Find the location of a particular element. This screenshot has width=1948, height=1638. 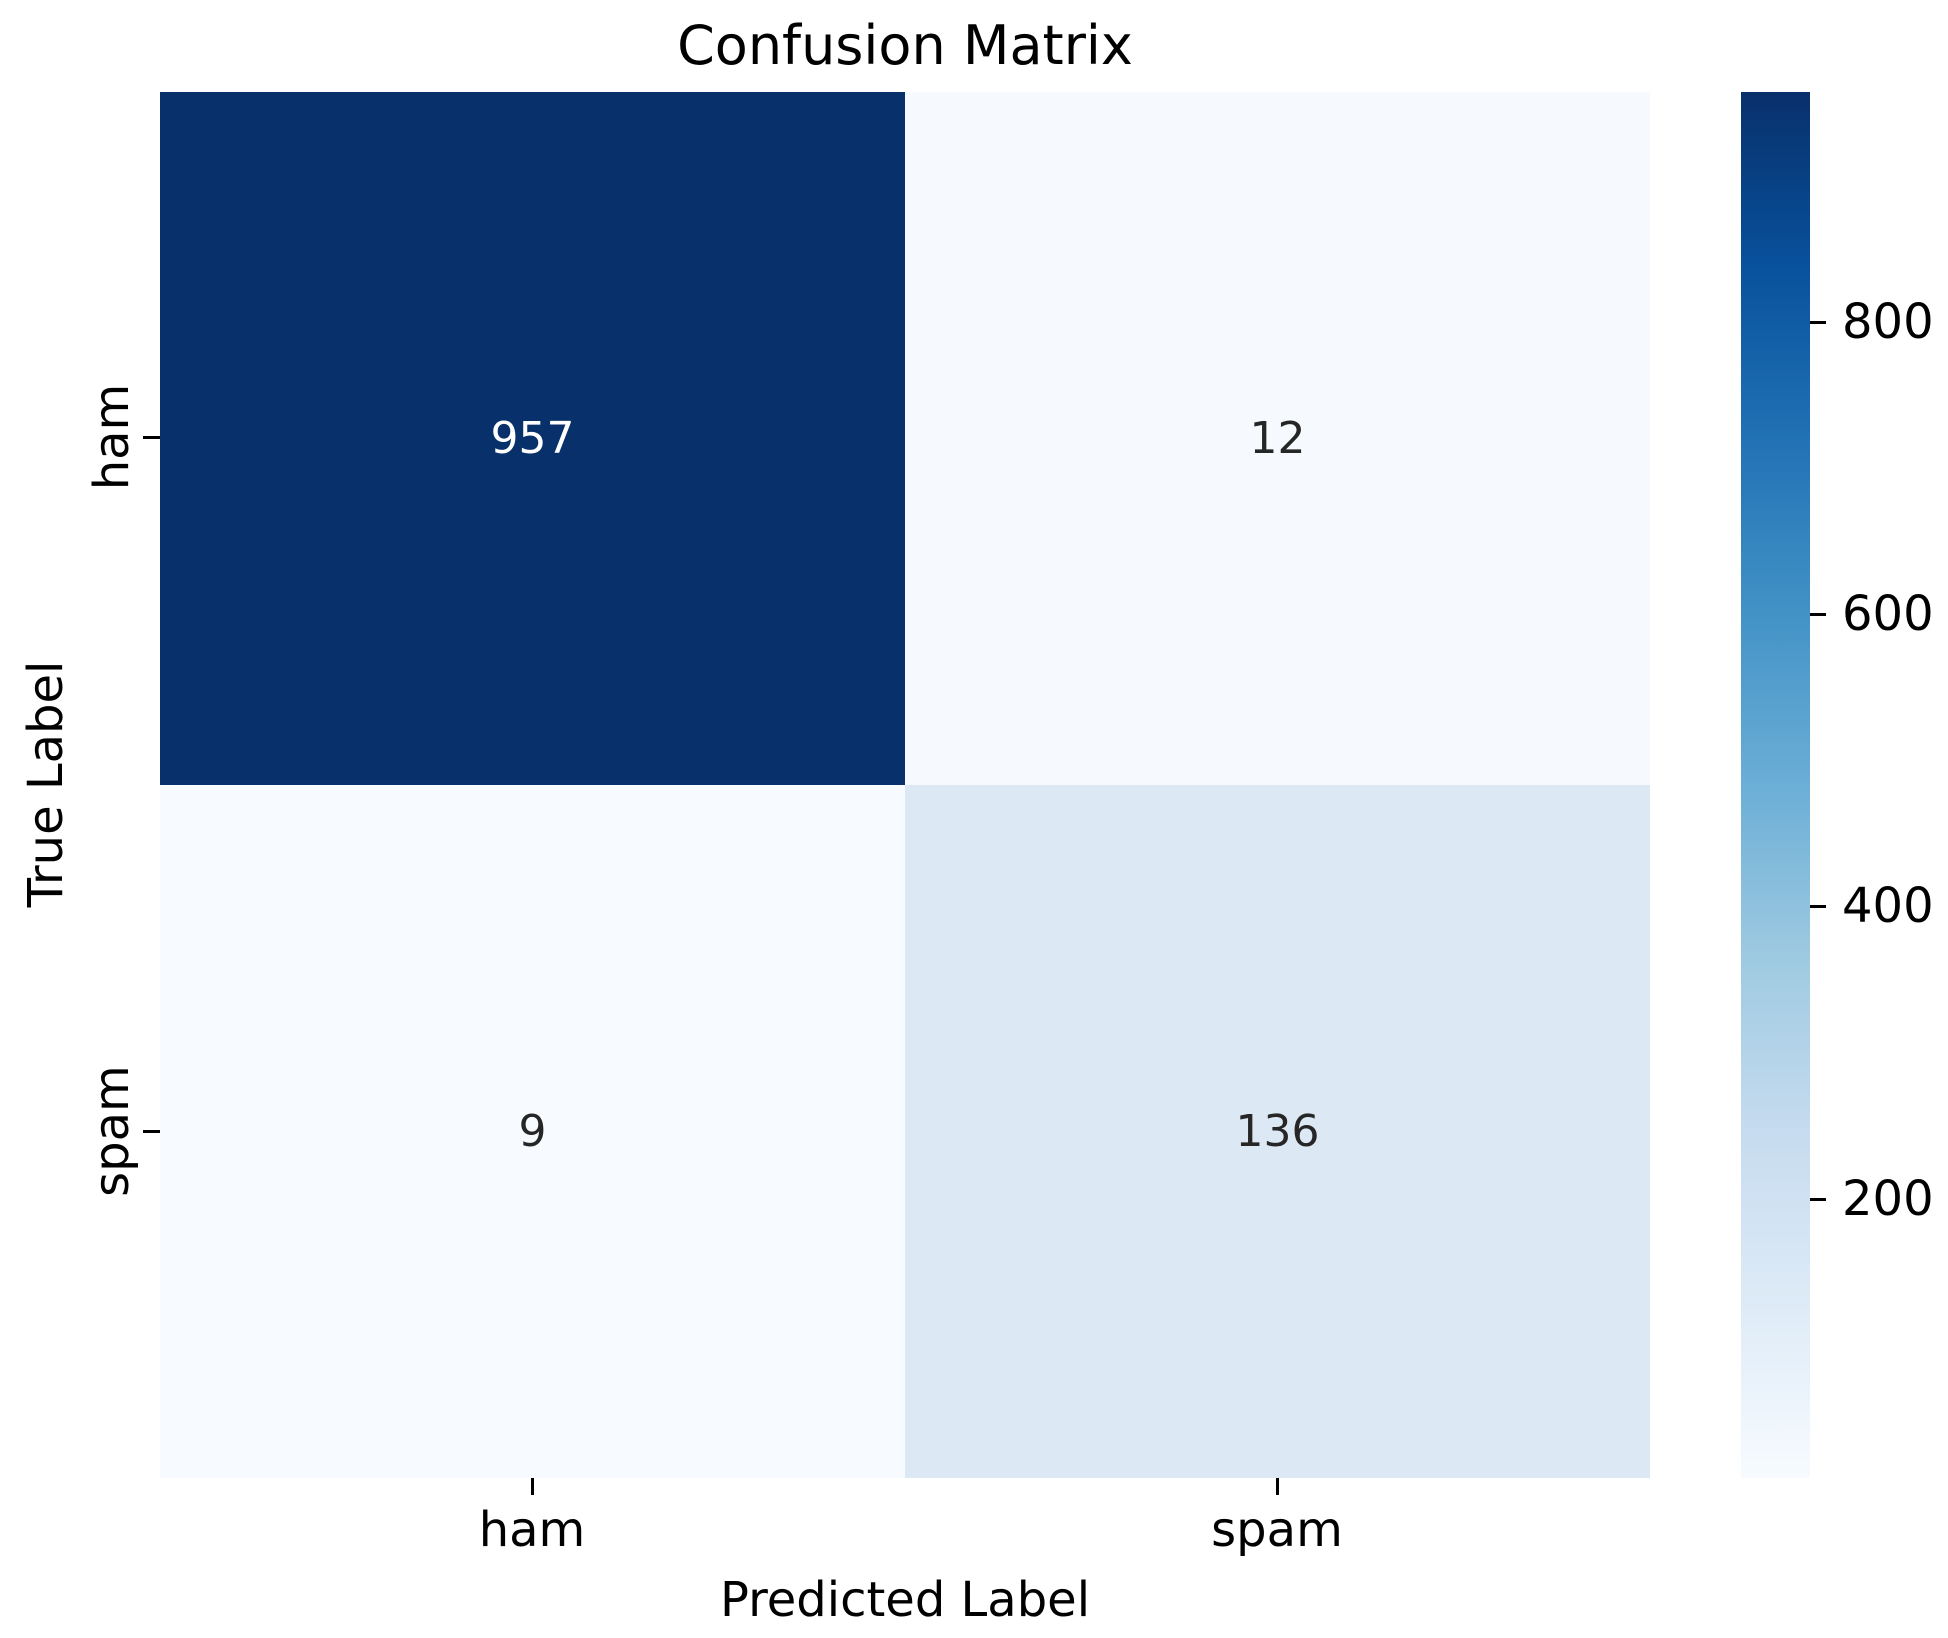

x-tick-label-ham: ham is located at coordinates (532, 1530).